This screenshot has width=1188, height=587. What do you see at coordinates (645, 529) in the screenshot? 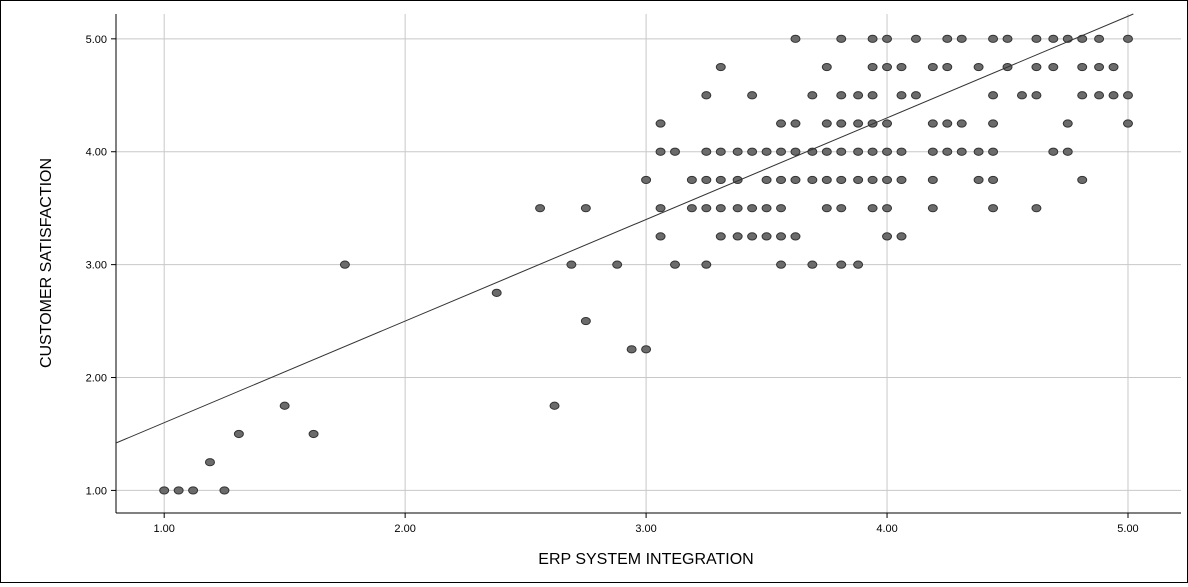
I see `x-tick-label: 3.00` at bounding box center [645, 529].